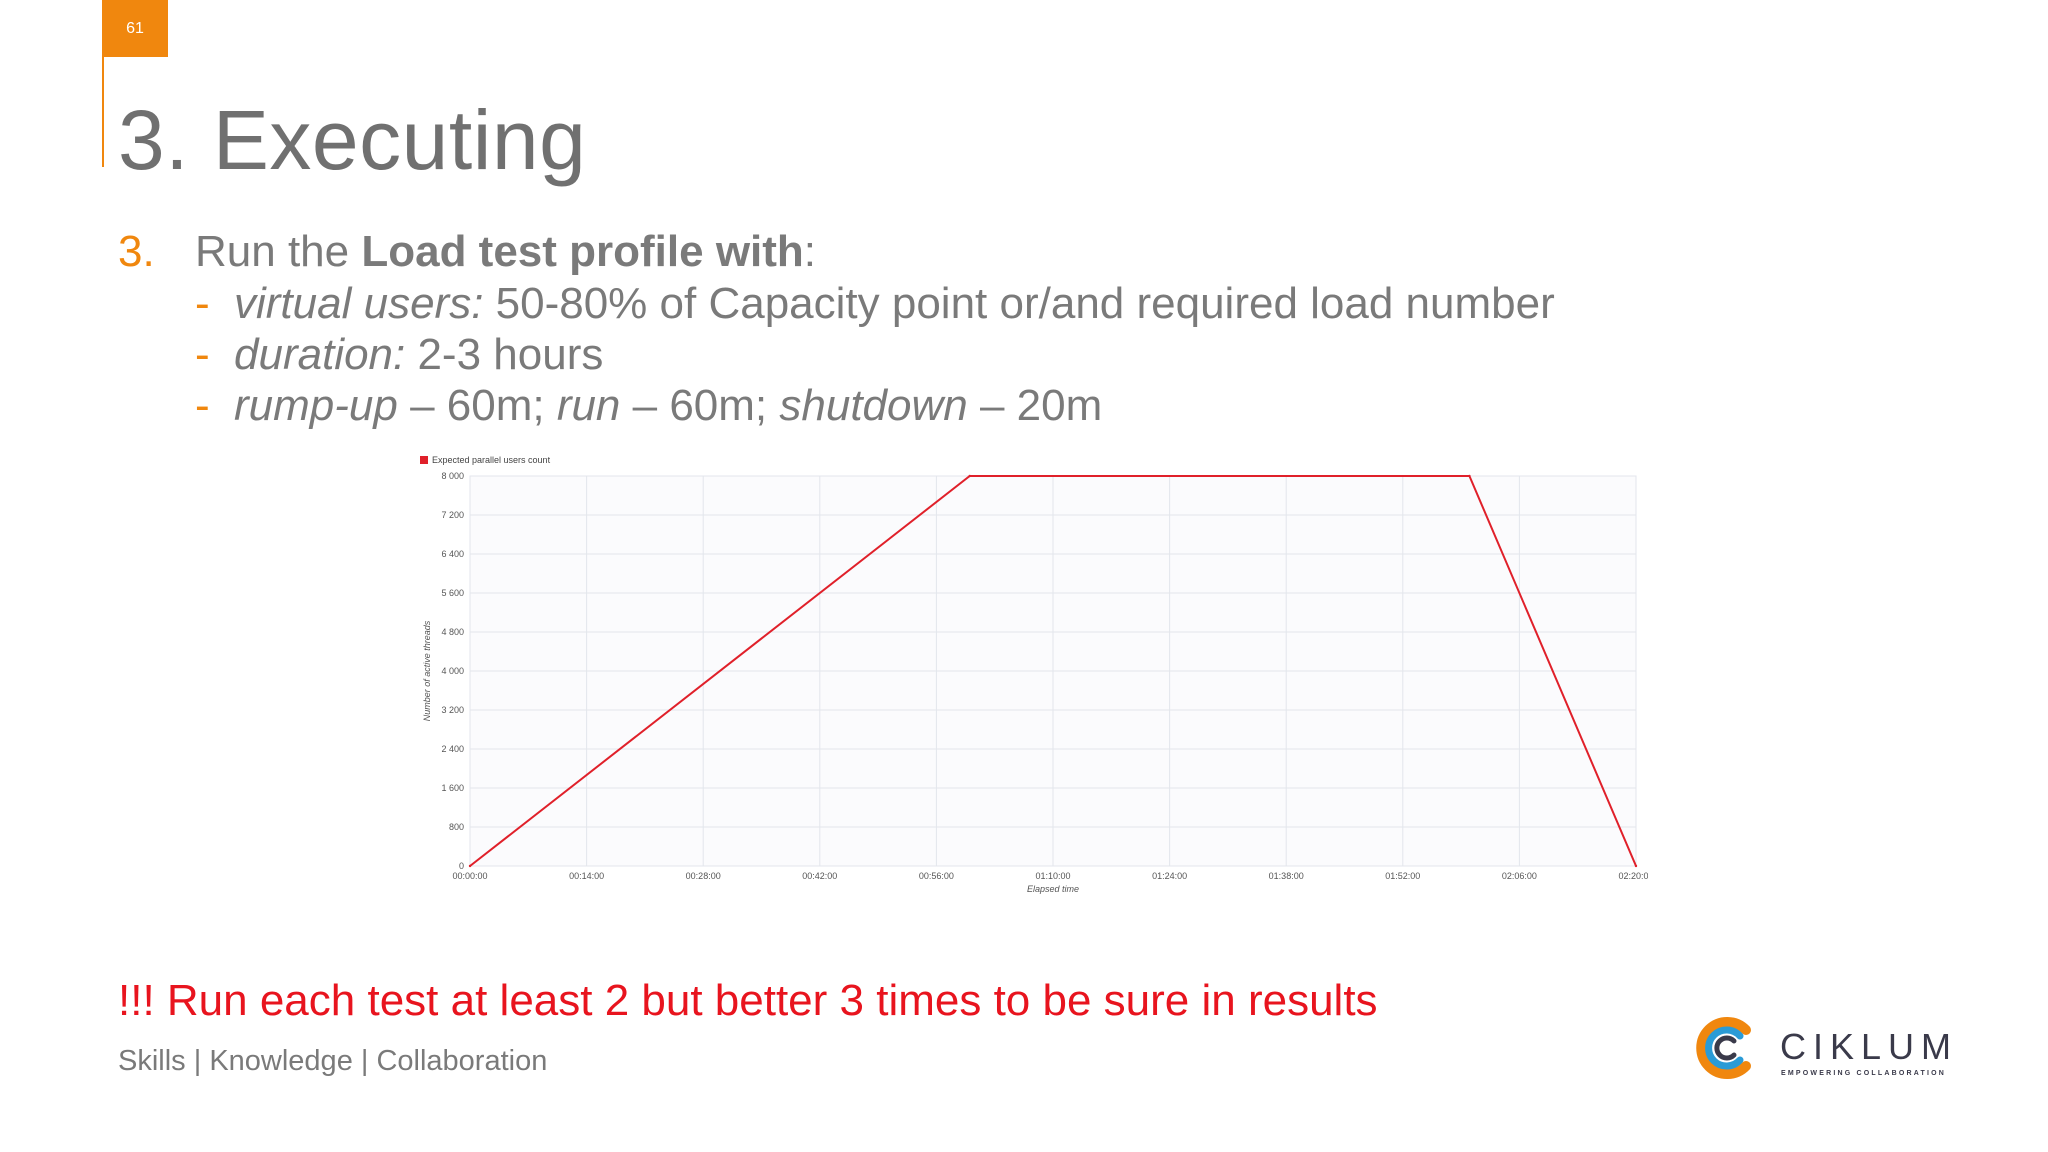  Describe the element at coordinates (452, 788) in the screenshot. I see `y-tick-label: 1 600` at that location.